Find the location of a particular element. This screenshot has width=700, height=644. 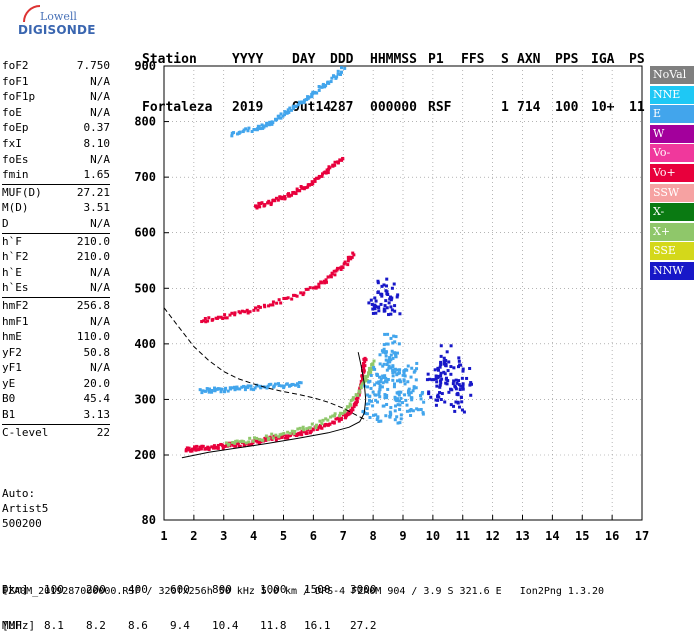

legend-entry-vo: Vo+ is located at coordinates (672, 172).